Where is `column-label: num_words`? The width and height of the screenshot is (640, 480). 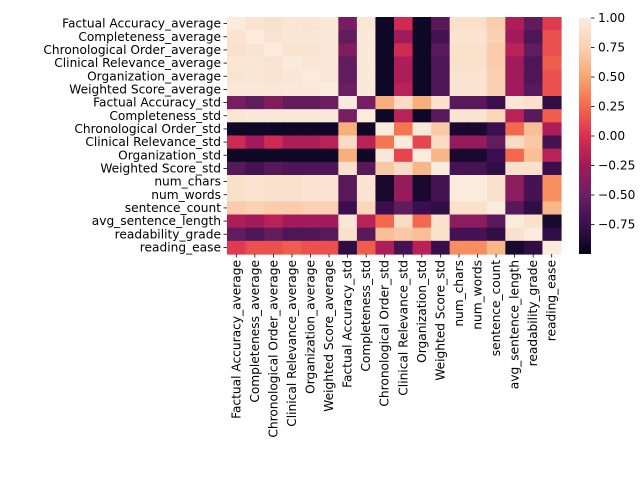
column-label: num_words is located at coordinates (478, 295).